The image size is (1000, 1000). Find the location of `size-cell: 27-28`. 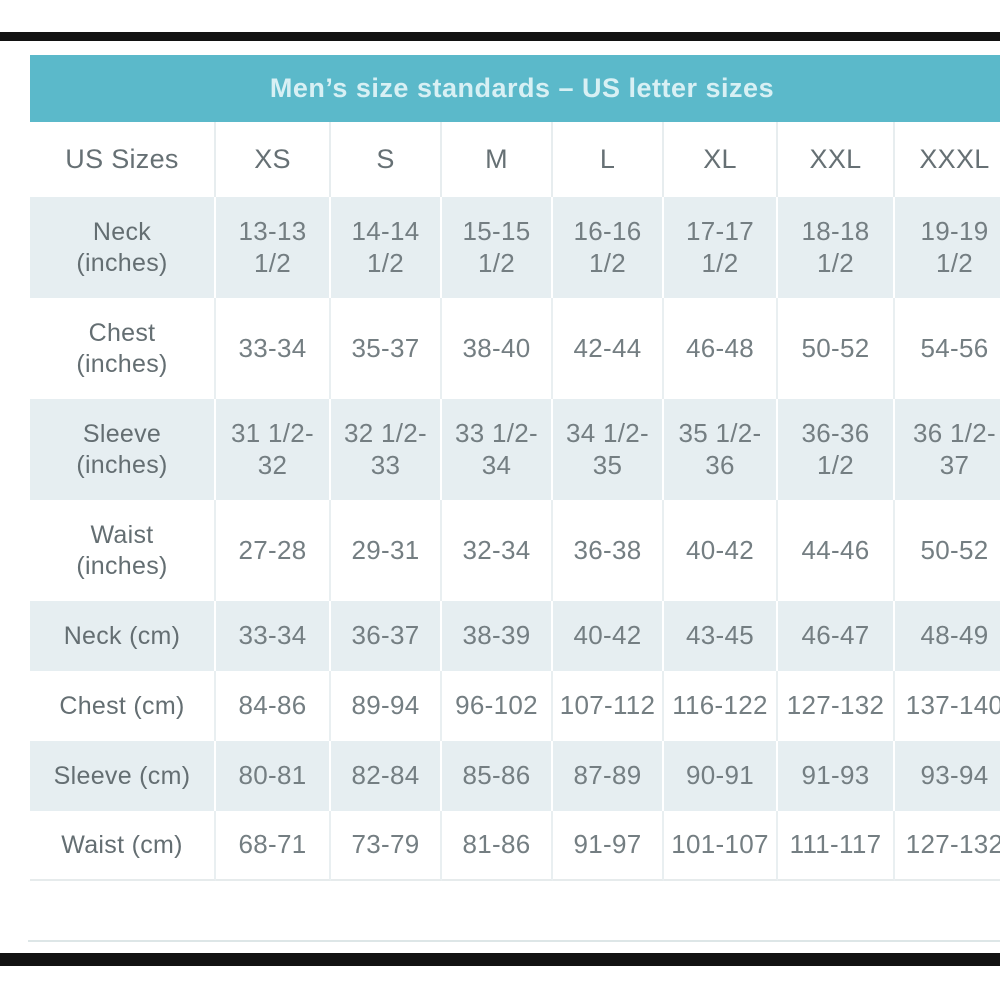

size-cell: 27-28 is located at coordinates (273, 550).